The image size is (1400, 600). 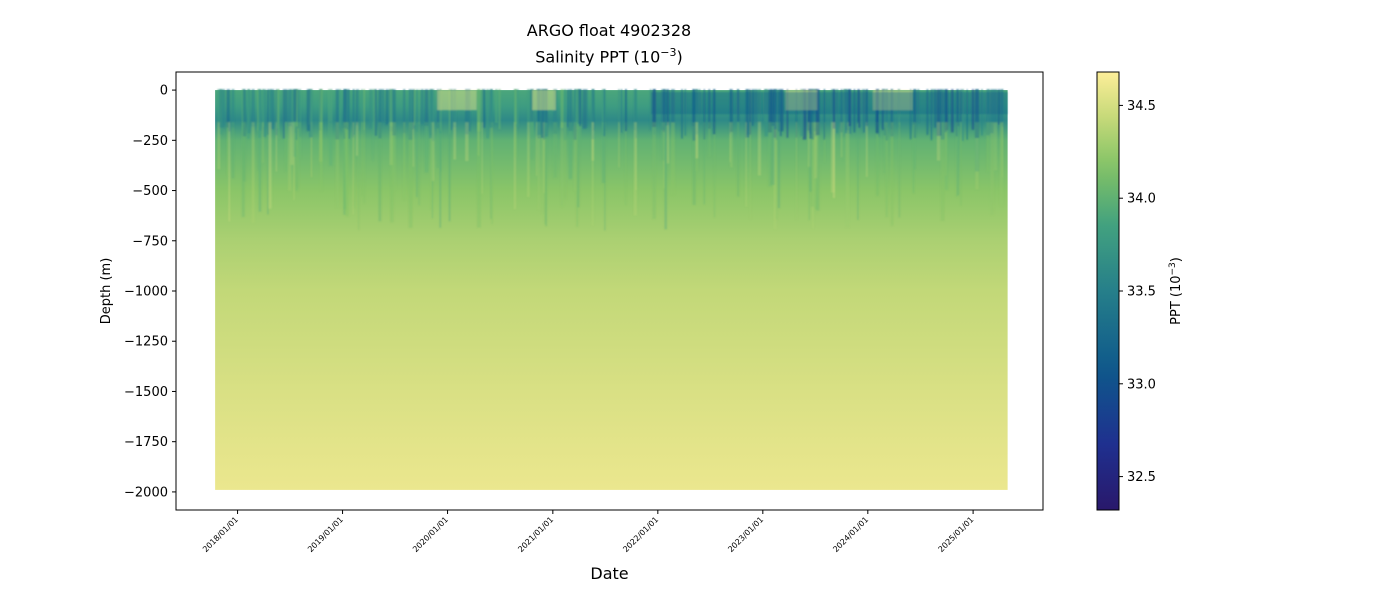 I want to click on colorbar-tick-label: 32.5, so click(x=1141, y=477).